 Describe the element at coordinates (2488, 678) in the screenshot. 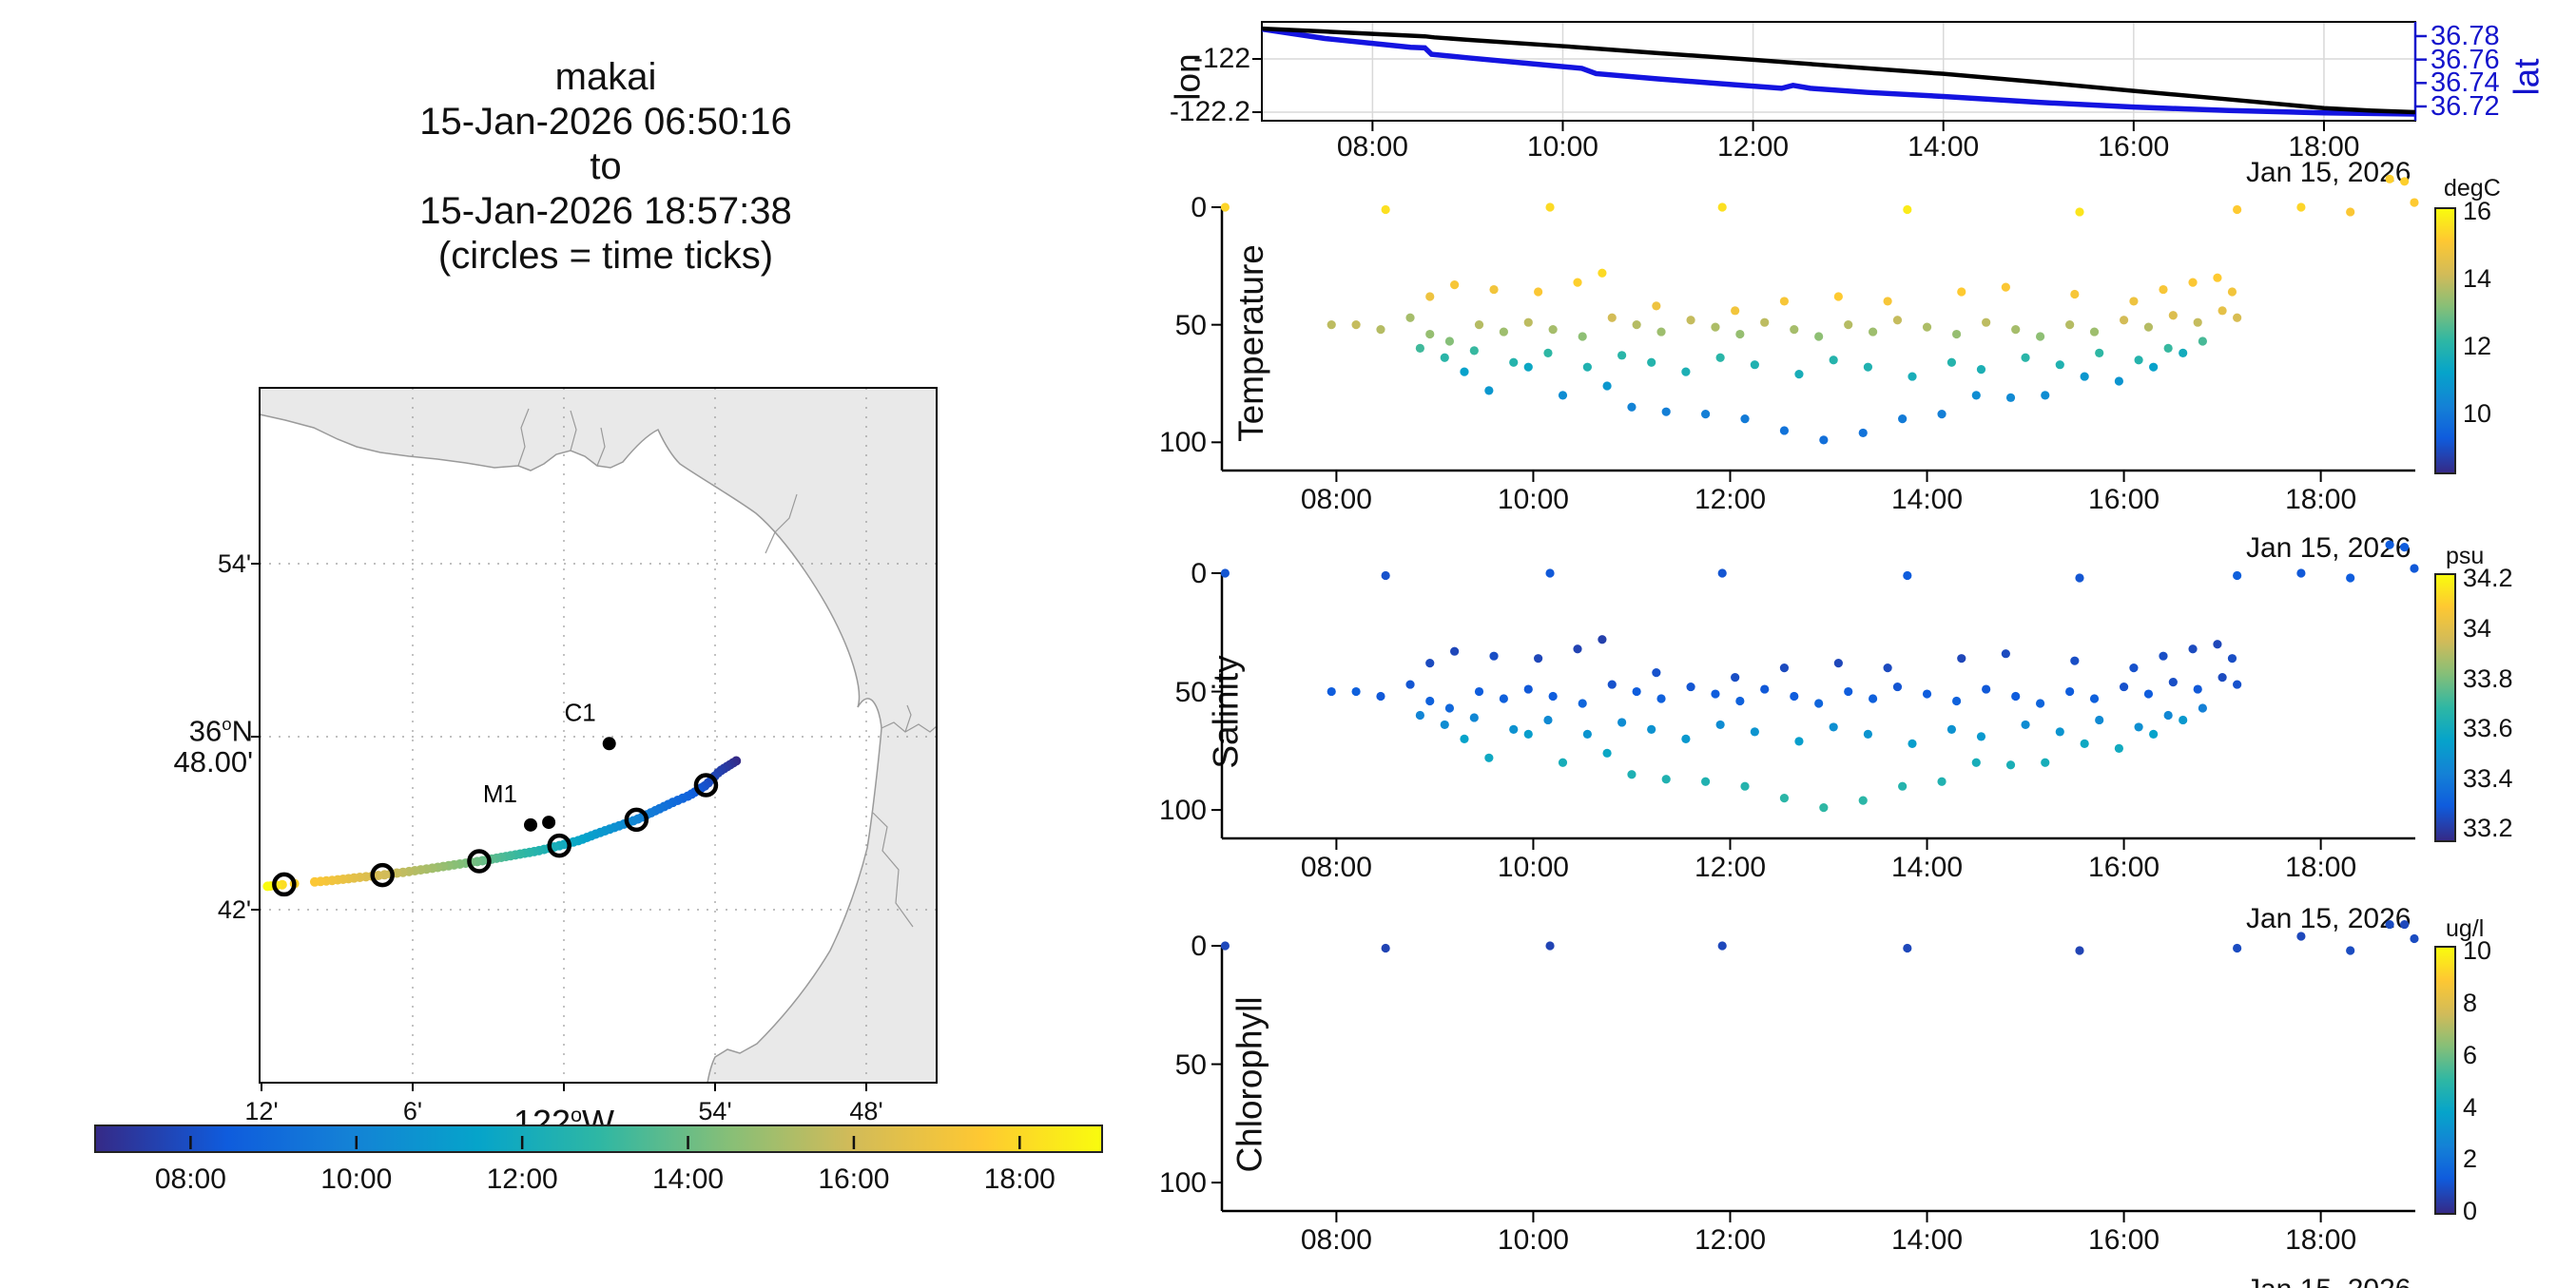

I see `scat1-cbar-tick-label: 33.8` at that location.